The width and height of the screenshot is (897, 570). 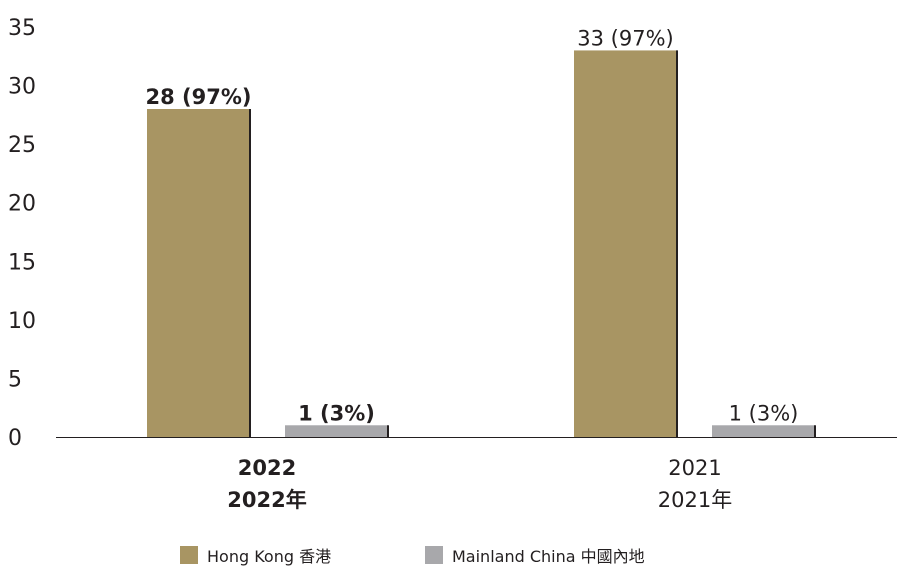 What do you see at coordinates (22, 233) in the screenshot?
I see `y-axis: 0 5 10 15 20 25 30 35` at bounding box center [22, 233].